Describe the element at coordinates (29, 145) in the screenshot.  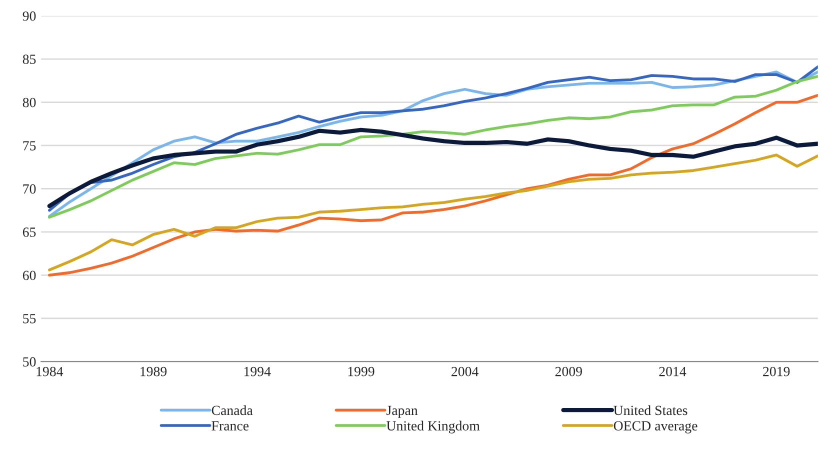
I see `y-tick-label: 75` at that location.